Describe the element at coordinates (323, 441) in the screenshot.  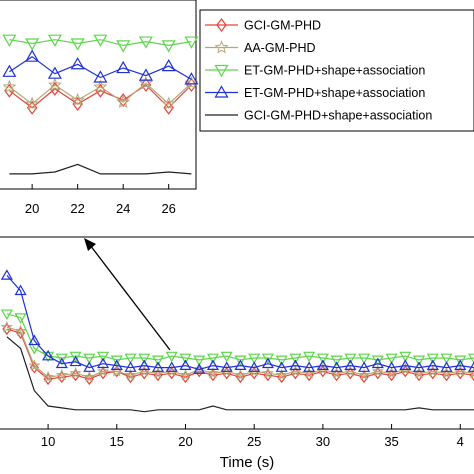
I see `x-tick-label: 30` at that location.